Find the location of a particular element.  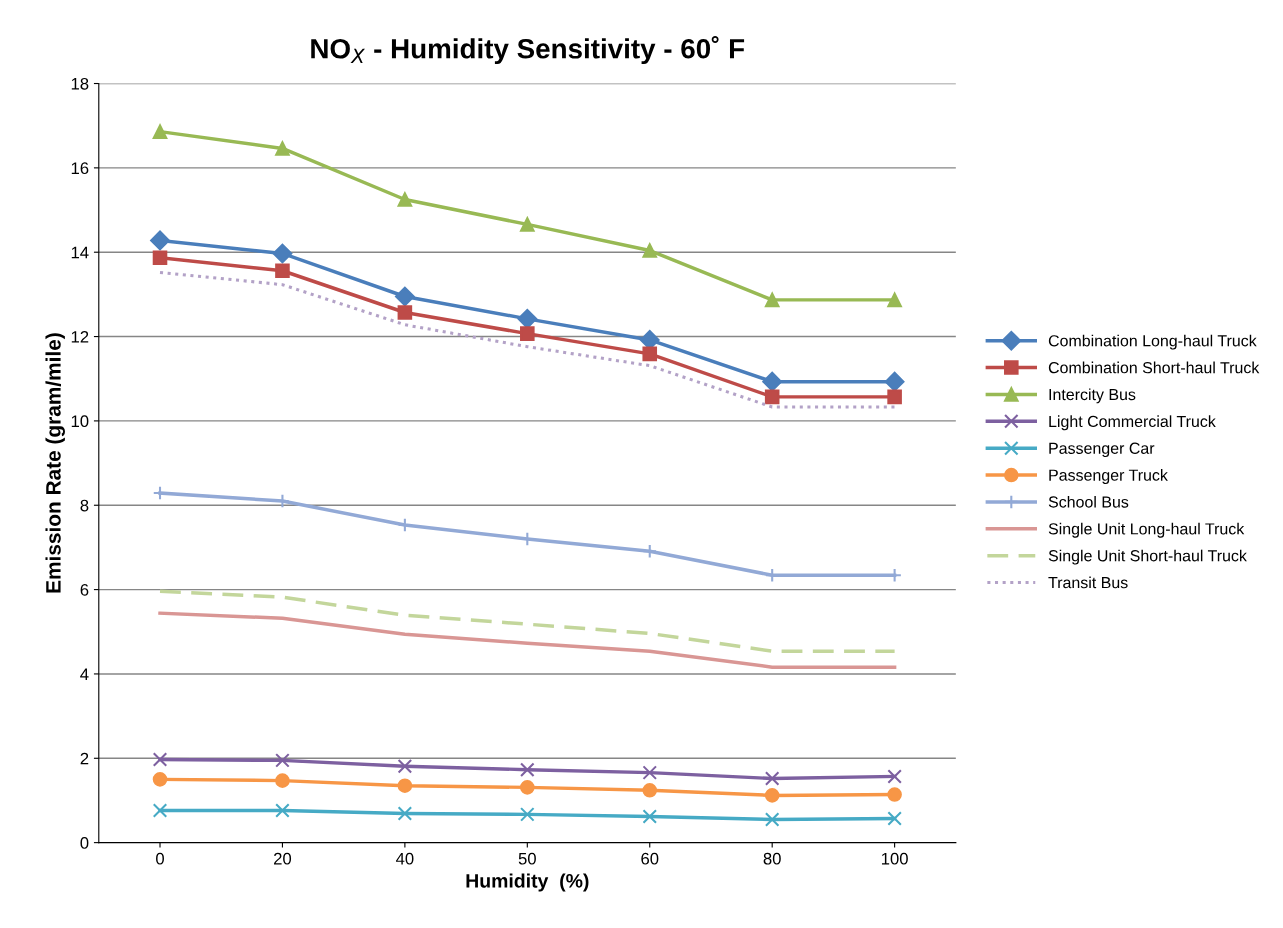

legend-label: Light Commercial Truck is located at coordinates (1132, 423).